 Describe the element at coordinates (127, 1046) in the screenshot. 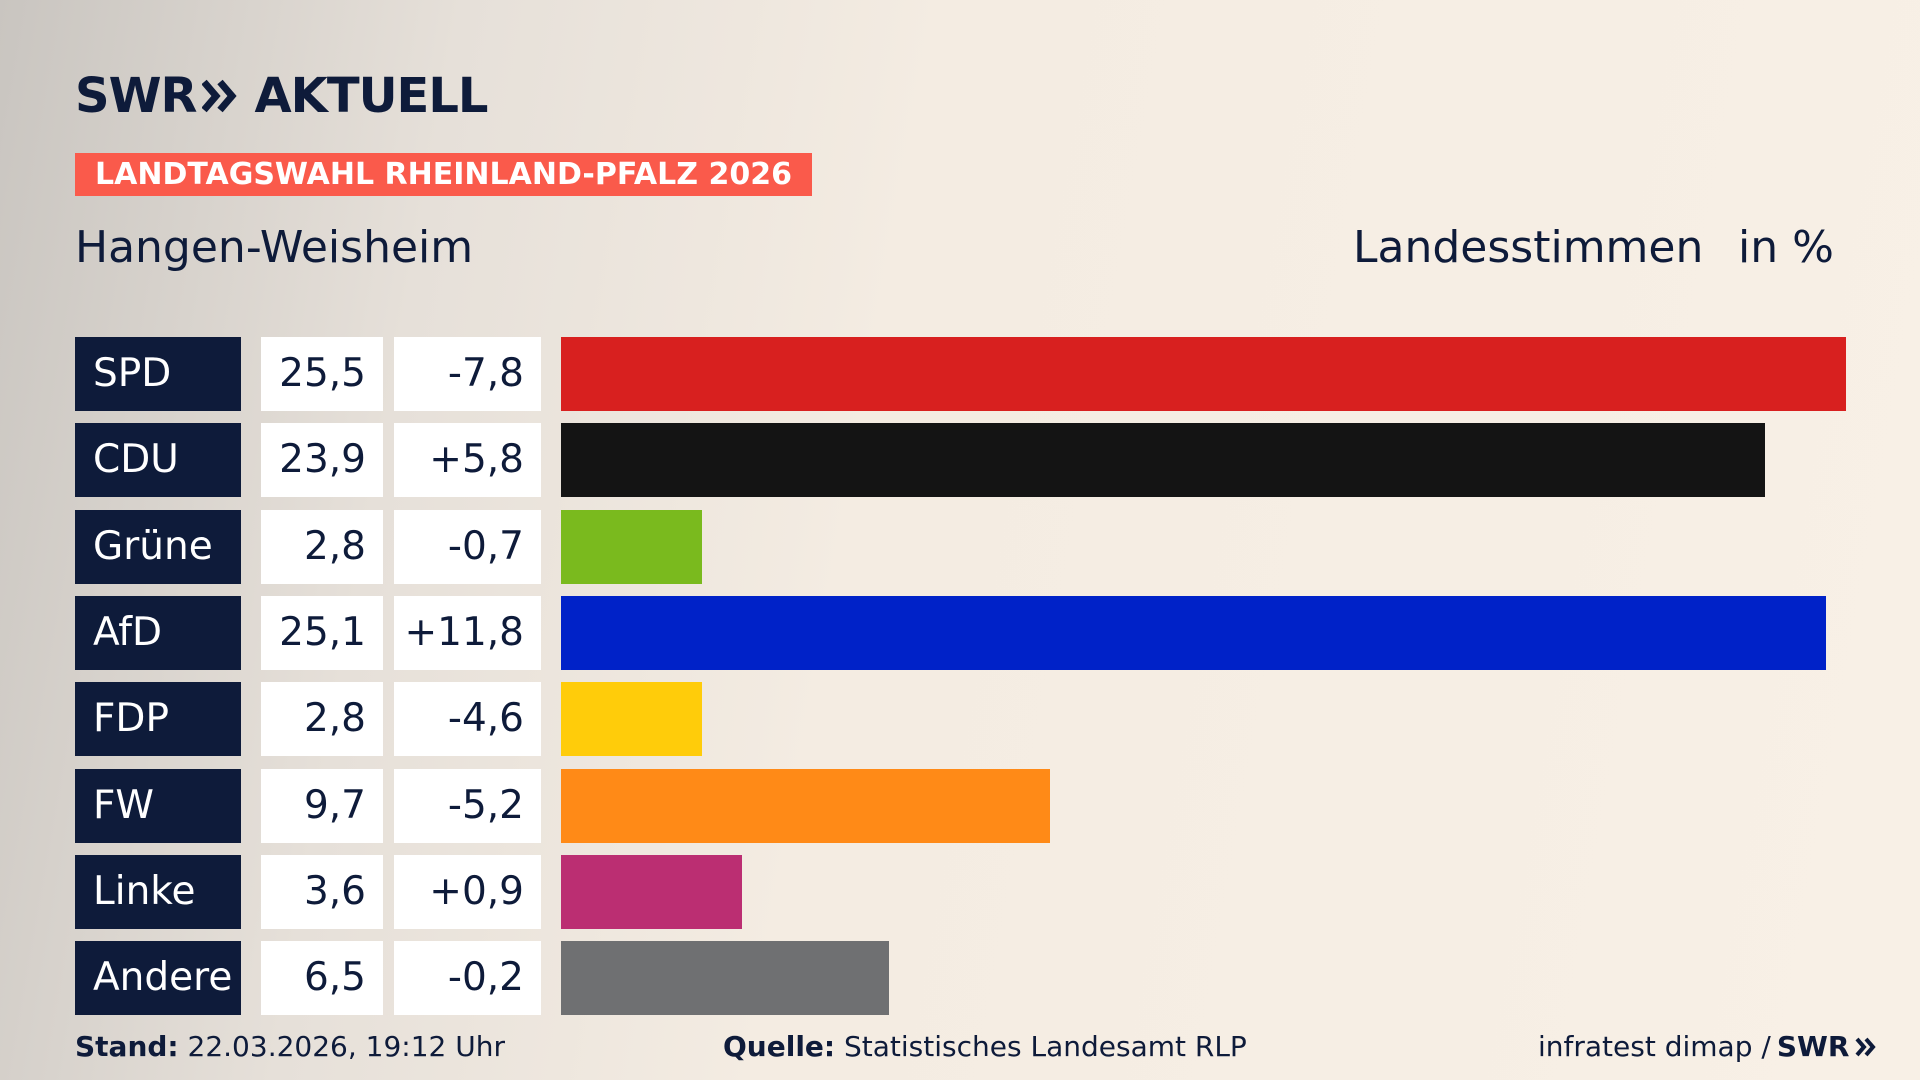

I see `label: Stand:` at that location.